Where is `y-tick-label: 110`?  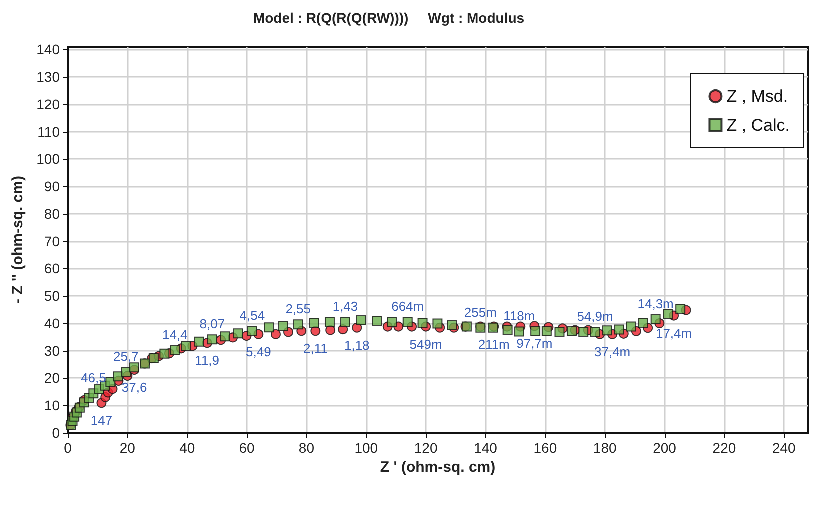 y-tick-label: 110 is located at coordinates (49, 132).